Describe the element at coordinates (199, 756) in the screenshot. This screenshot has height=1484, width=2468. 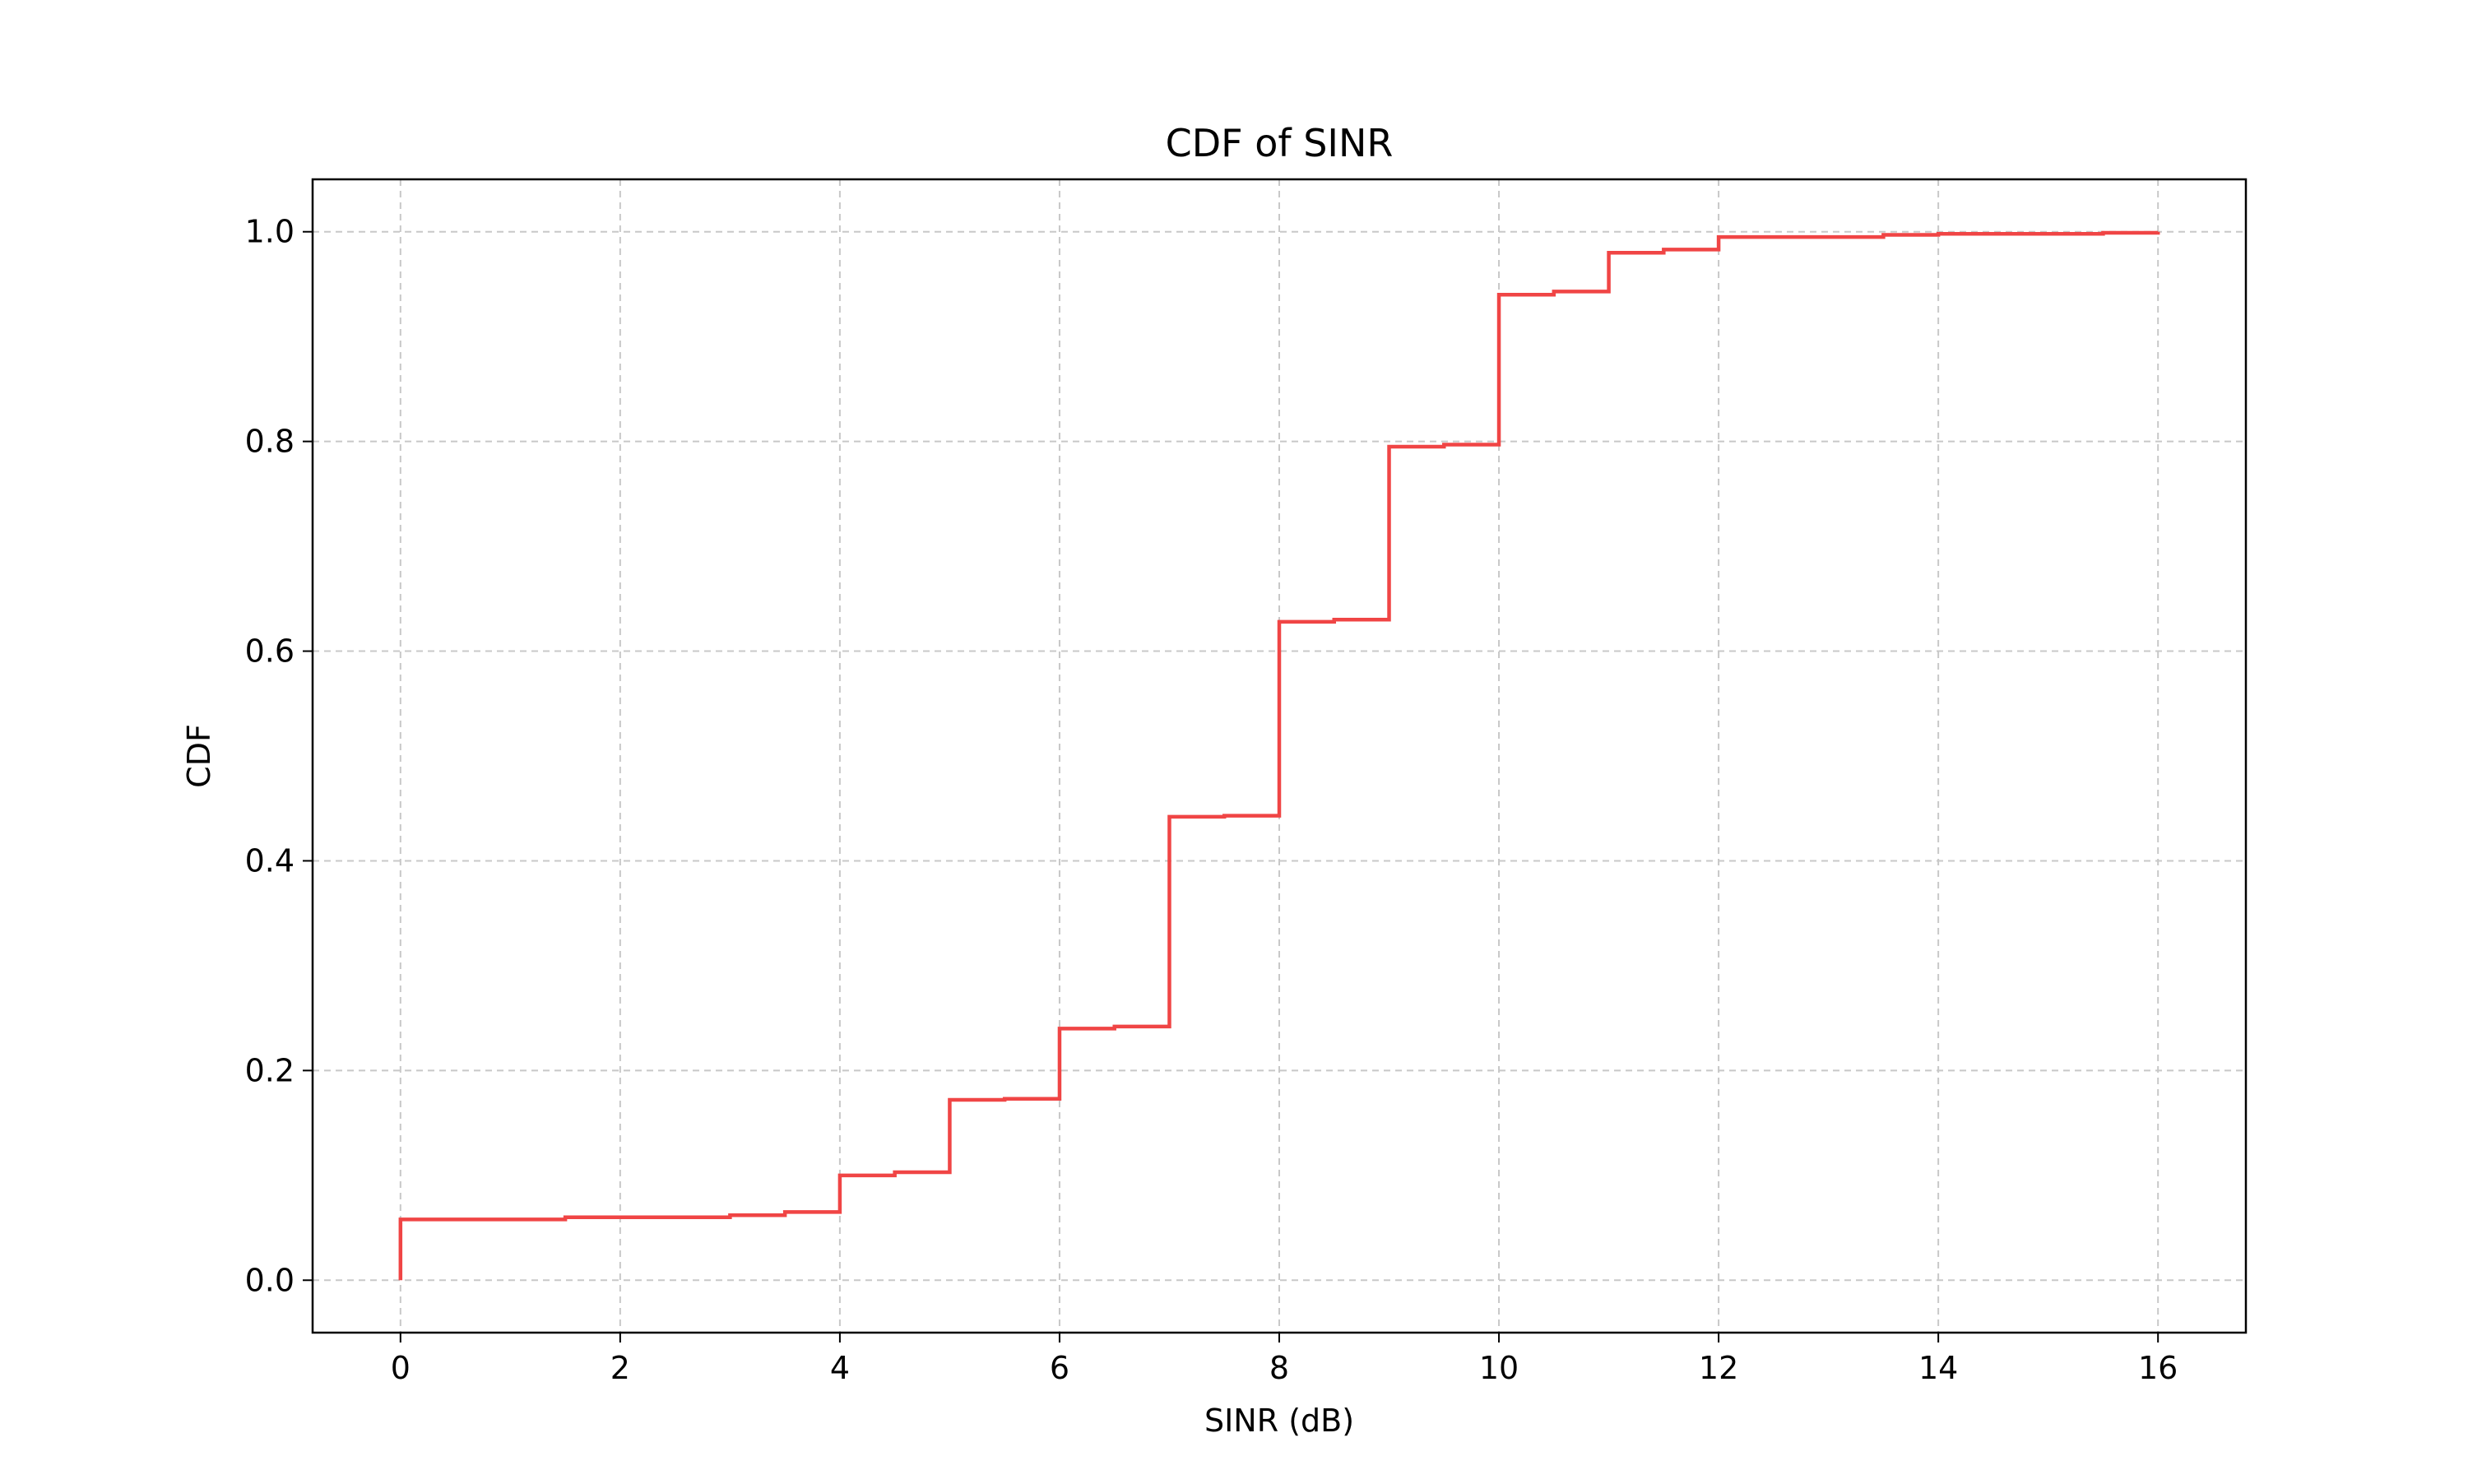
I see `y-axis-label: CDF` at that location.